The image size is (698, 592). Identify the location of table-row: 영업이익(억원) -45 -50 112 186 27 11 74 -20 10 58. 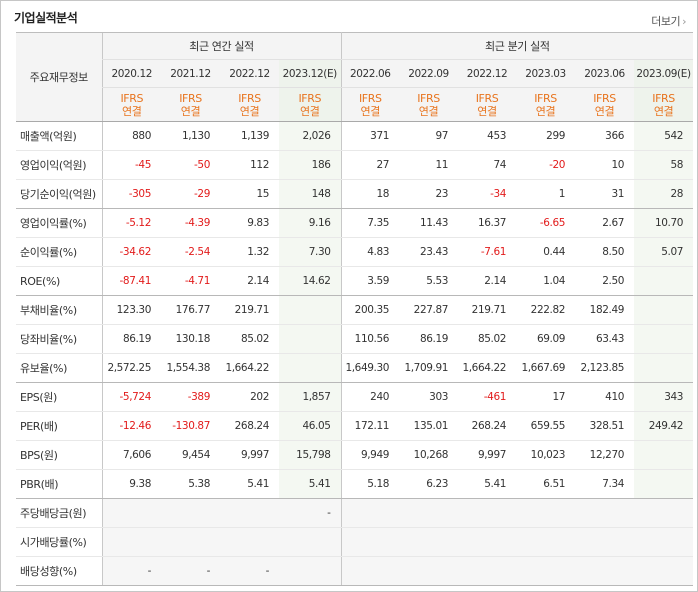
(355, 165).